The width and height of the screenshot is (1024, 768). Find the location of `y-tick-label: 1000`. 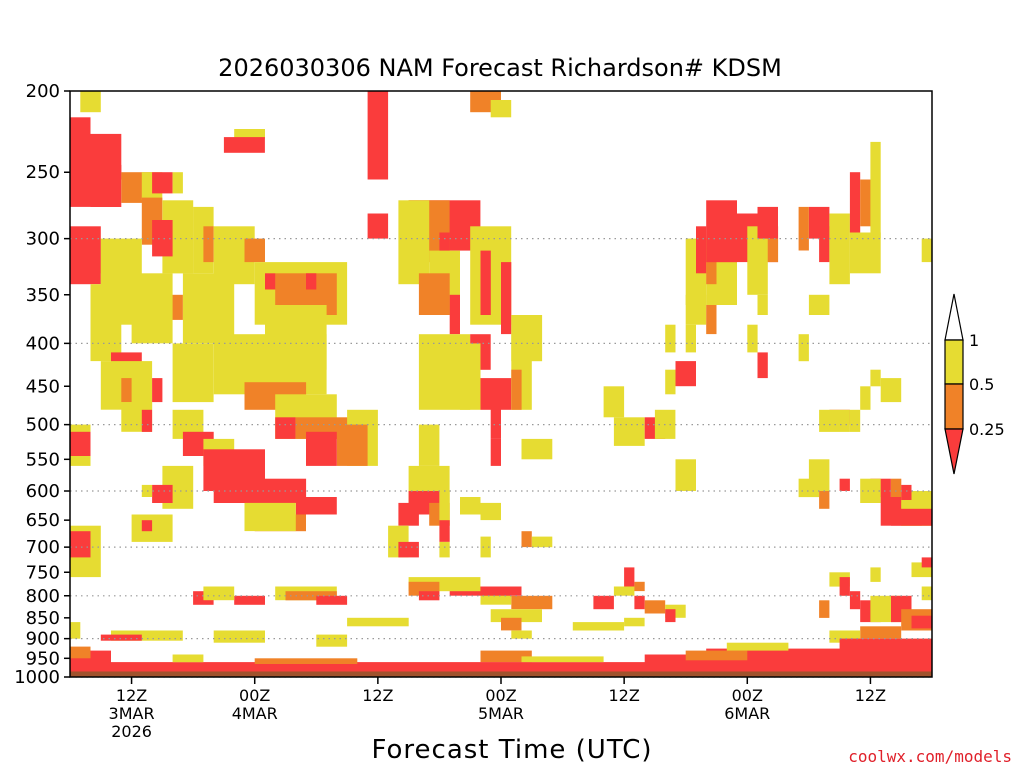

y-tick-label: 1000 is located at coordinates (37, 677).